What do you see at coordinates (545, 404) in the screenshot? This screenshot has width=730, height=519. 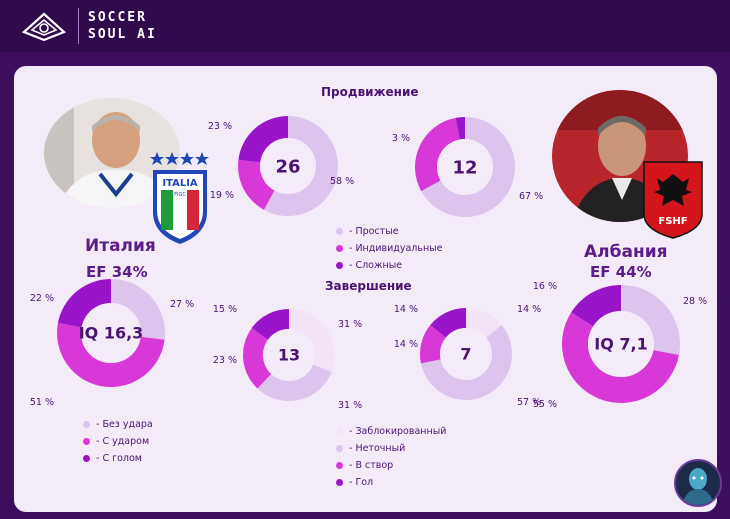 I see `donut-value-label: 55 %` at bounding box center [545, 404].